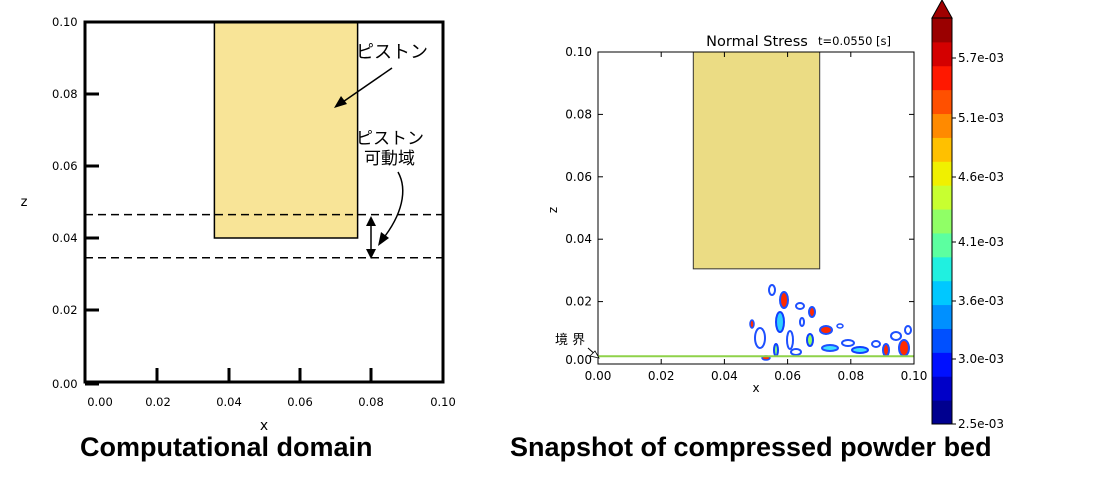 Image resolution: width=1100 pixels, height=500 pixels. I want to click on colorbar-tick-label: 5.7e-03, so click(981, 58).